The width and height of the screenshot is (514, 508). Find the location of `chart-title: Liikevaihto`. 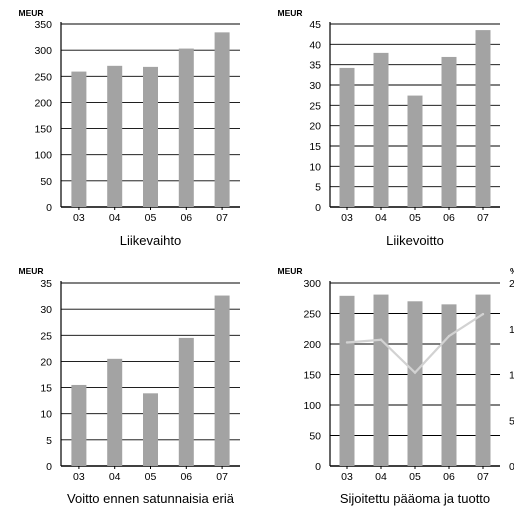

chart-title: Liikevaihto is located at coordinates (150, 240).